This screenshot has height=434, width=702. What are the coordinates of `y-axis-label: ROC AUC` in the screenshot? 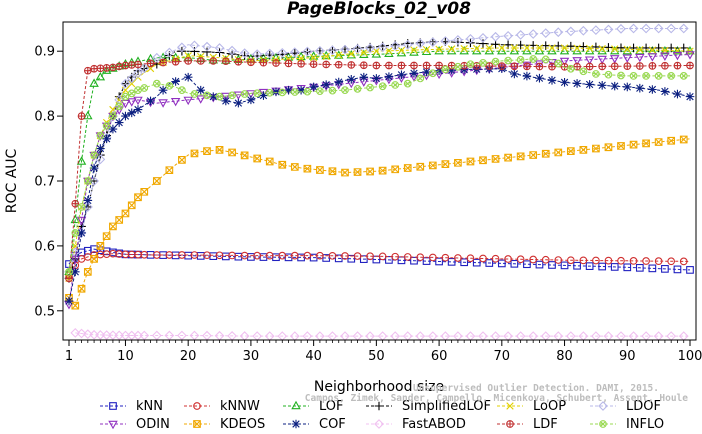 It's located at (12, 180).